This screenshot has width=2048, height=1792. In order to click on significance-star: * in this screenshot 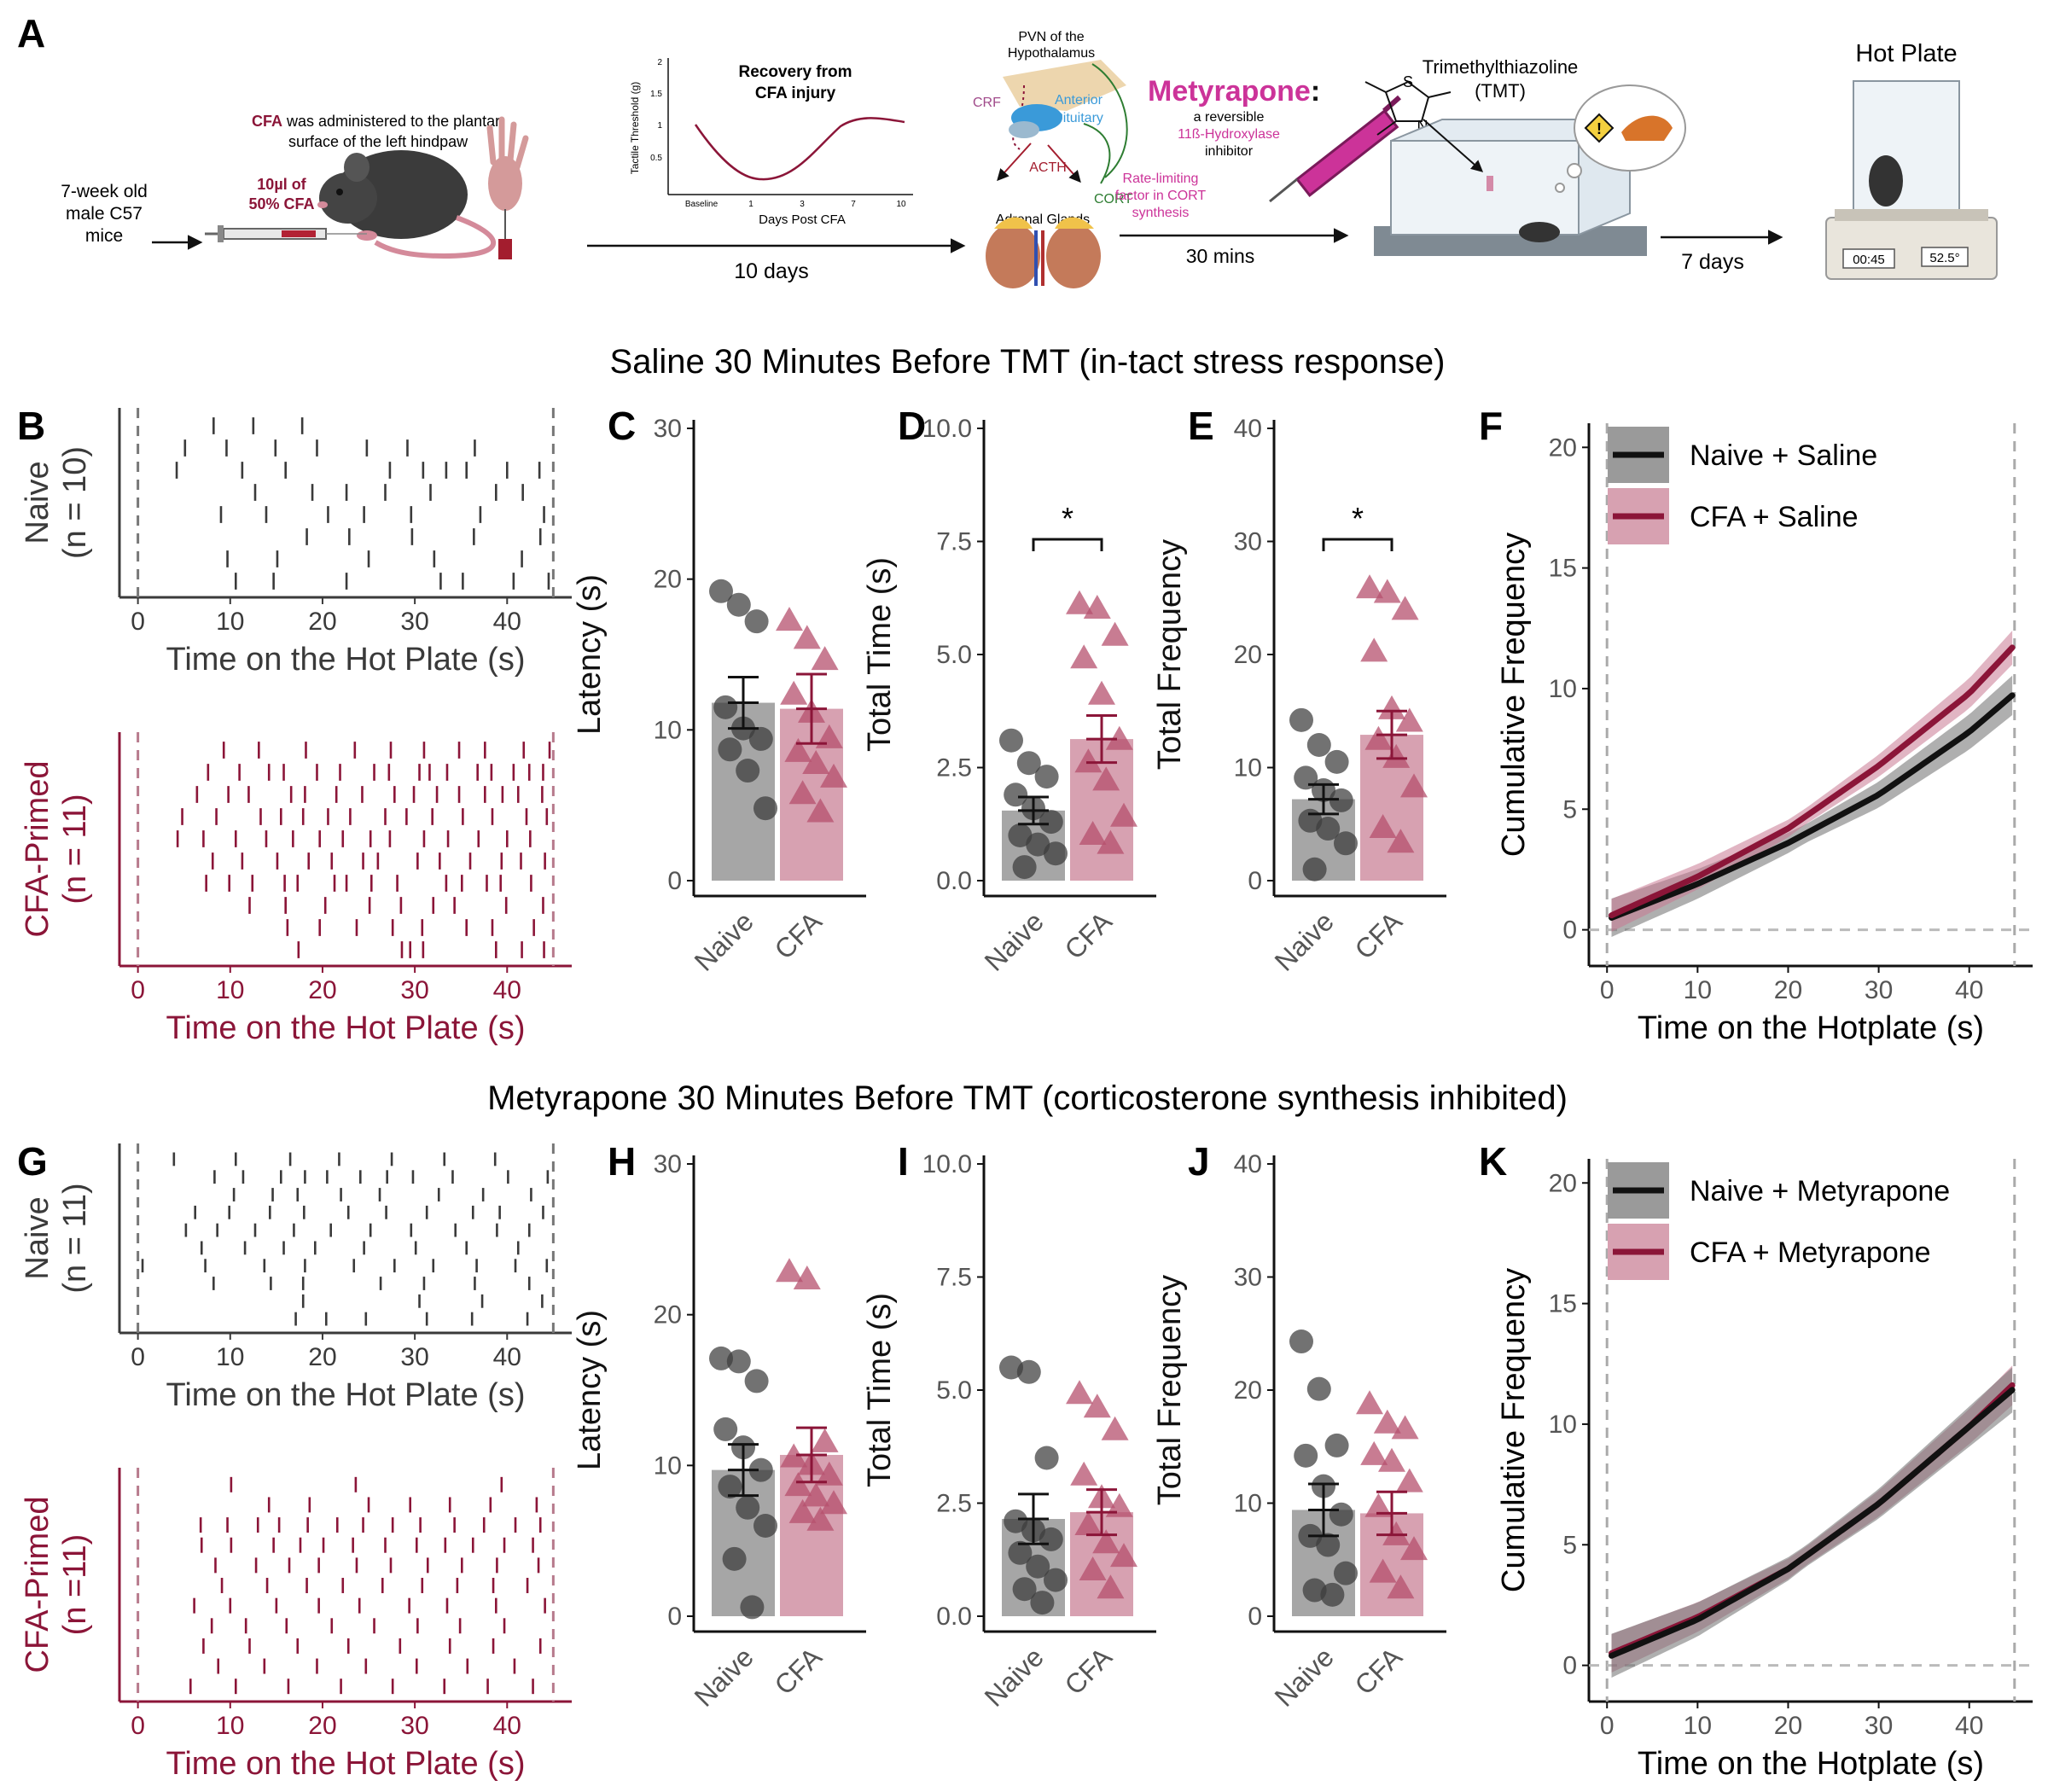, I will do `click(1358, 518)`.